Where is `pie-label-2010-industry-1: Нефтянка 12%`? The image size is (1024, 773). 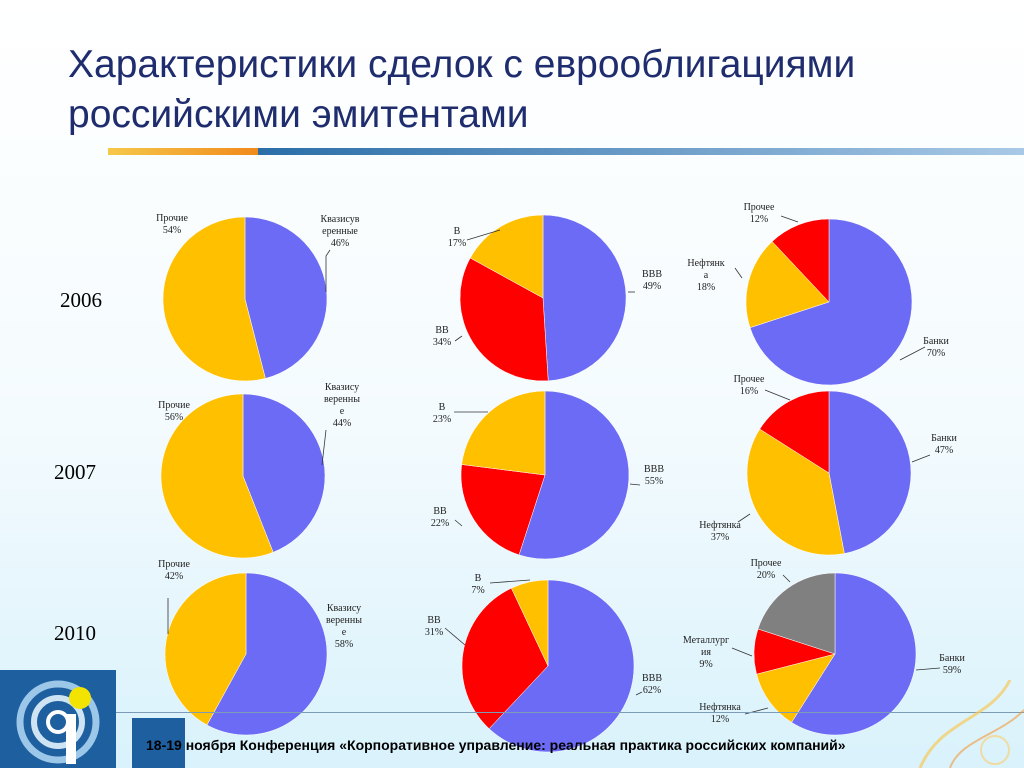
pie-label-2010-industry-1: Нефтянка 12% is located at coordinates (720, 713).